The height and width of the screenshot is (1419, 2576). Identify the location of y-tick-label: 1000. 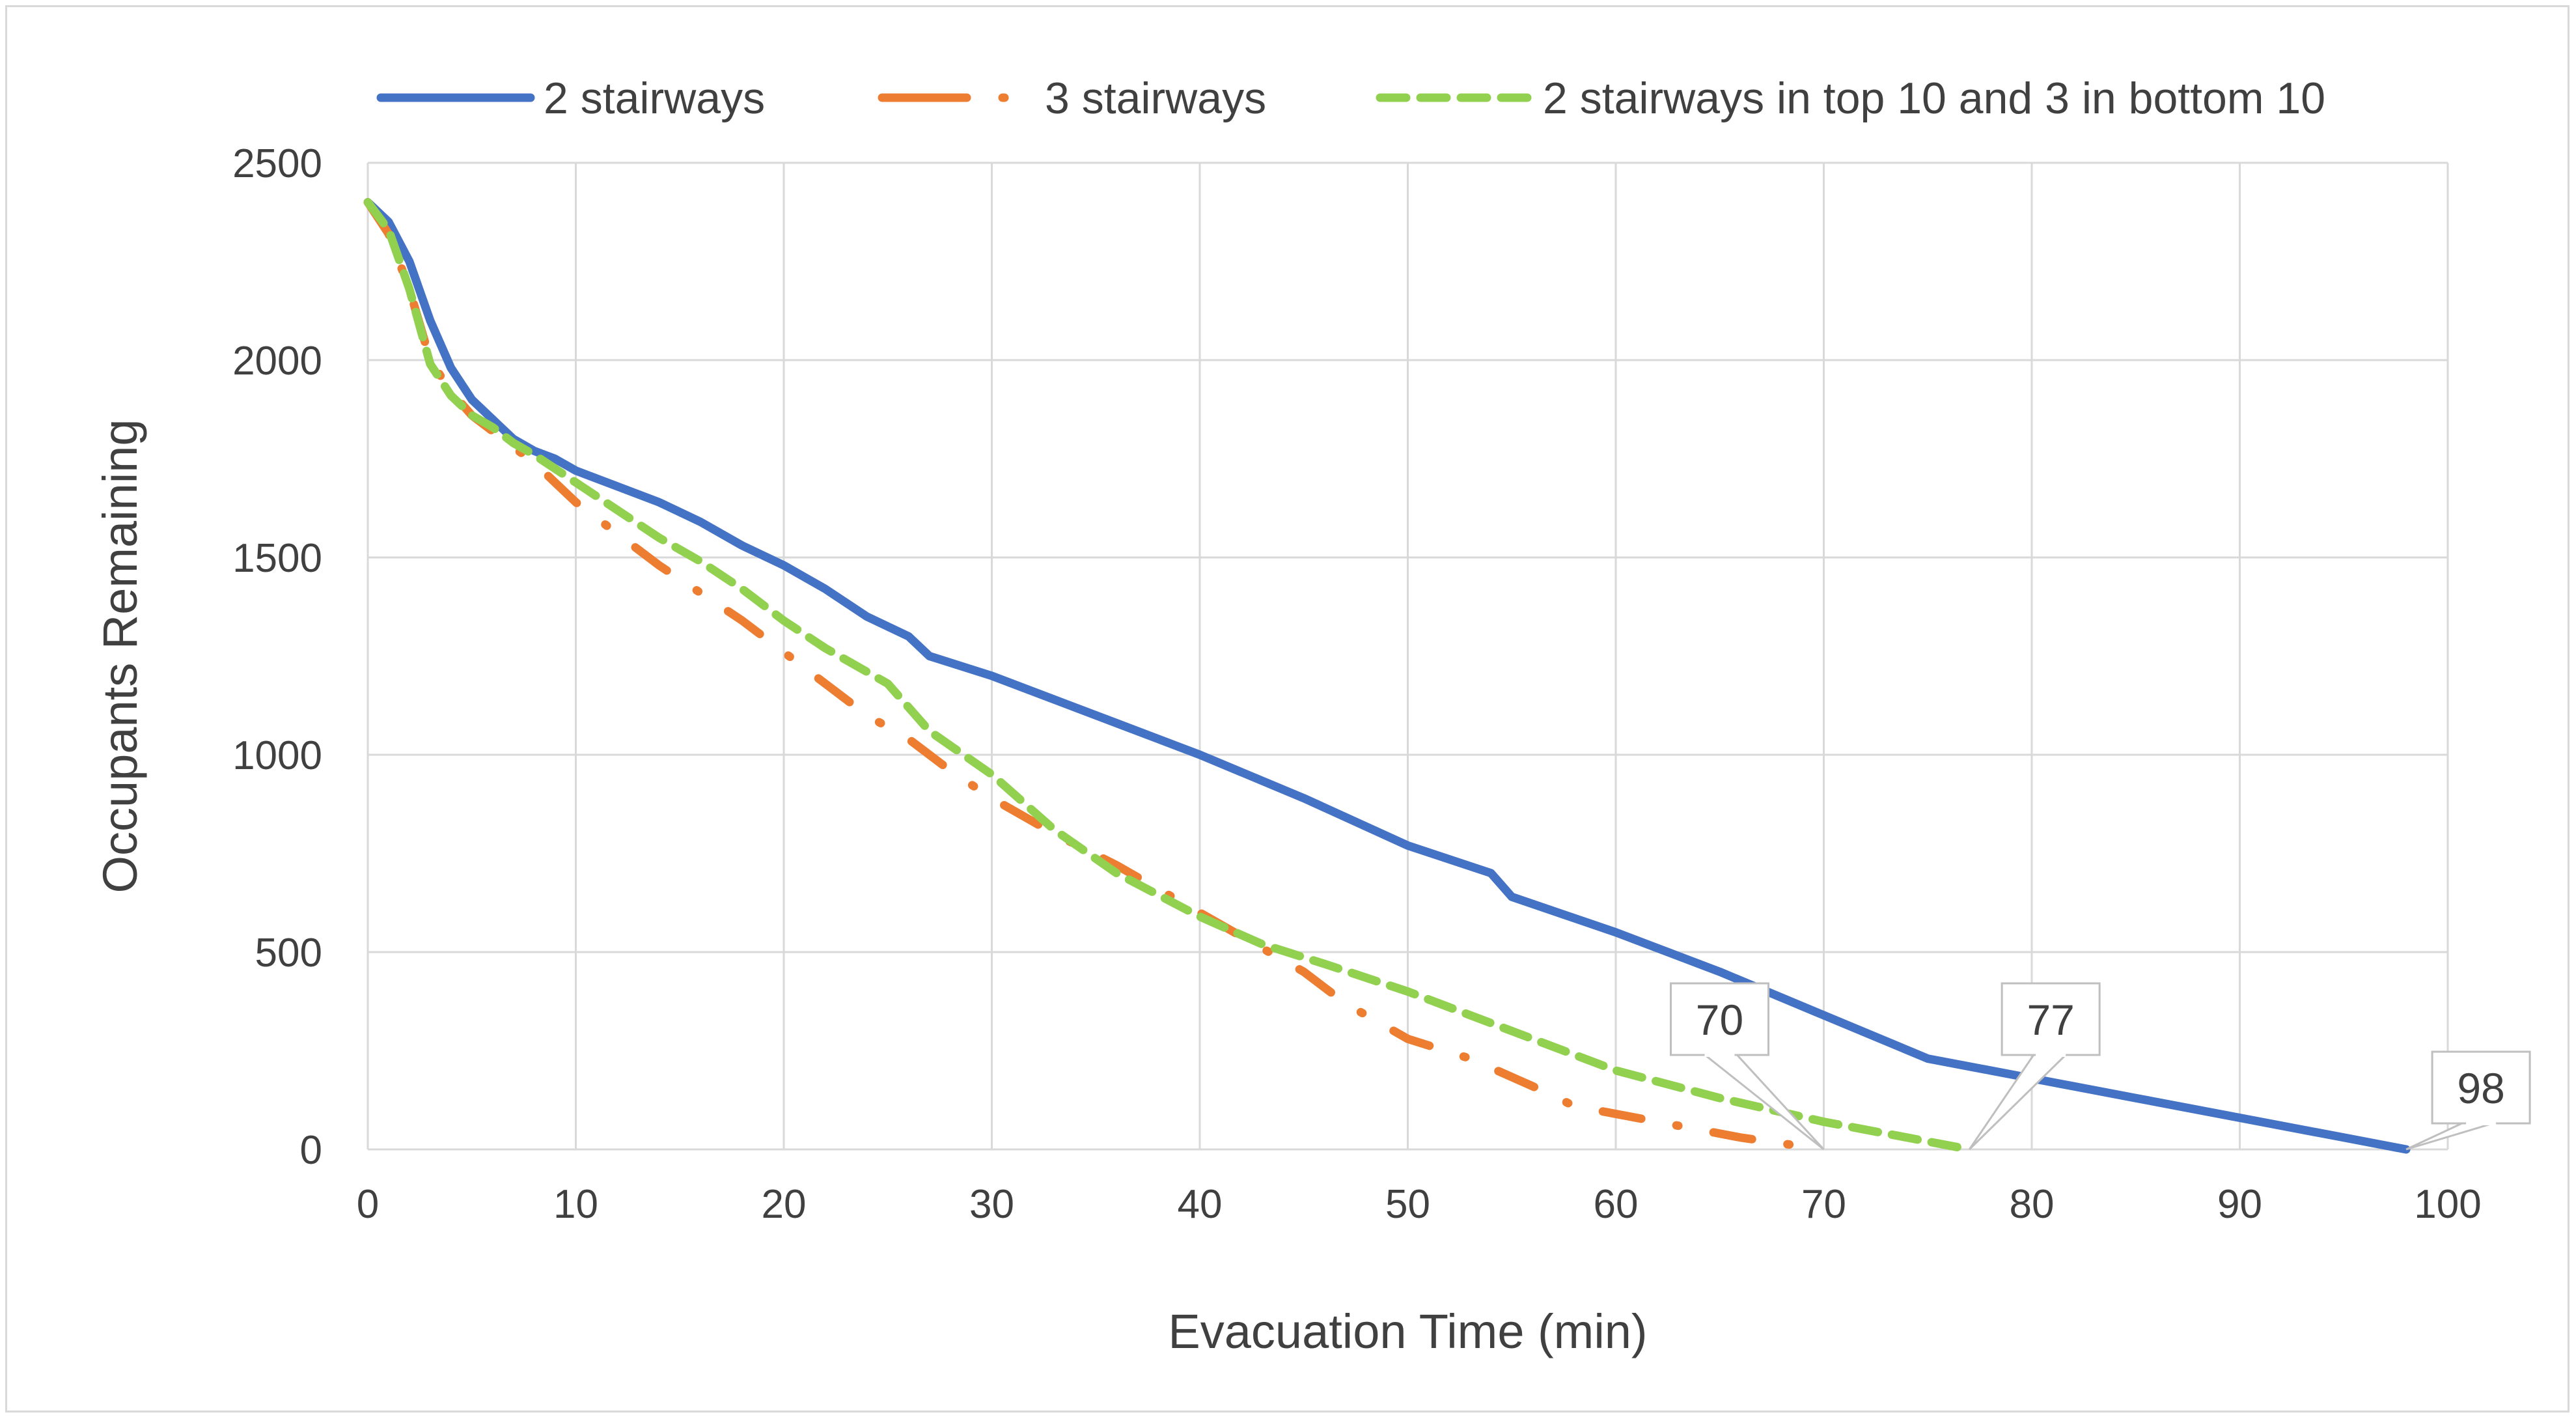
(277, 755).